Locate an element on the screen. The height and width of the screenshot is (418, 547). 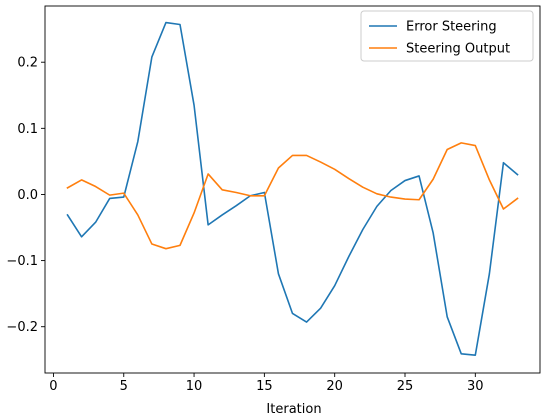
x-tick-label: 10 is located at coordinates (194, 386).